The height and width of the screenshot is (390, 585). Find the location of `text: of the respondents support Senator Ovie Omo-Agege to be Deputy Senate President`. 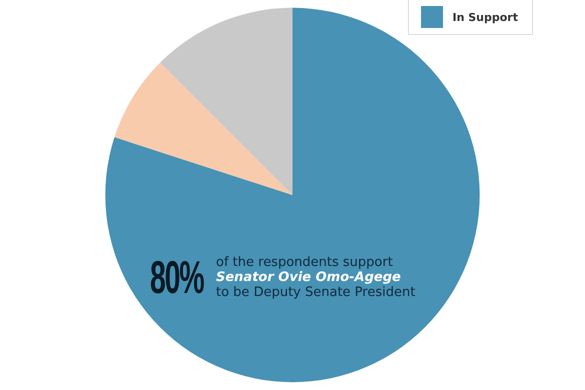

text: of the respondents support Senator Ovie Omo-Agege to be Deputy Senate President is located at coordinates (316, 277).